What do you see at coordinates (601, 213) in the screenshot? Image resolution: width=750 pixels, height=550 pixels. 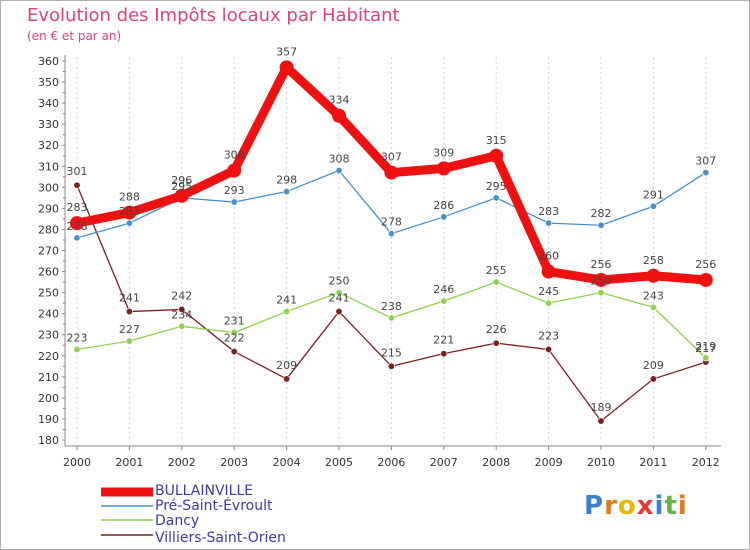 I see `data-label: 282` at bounding box center [601, 213].